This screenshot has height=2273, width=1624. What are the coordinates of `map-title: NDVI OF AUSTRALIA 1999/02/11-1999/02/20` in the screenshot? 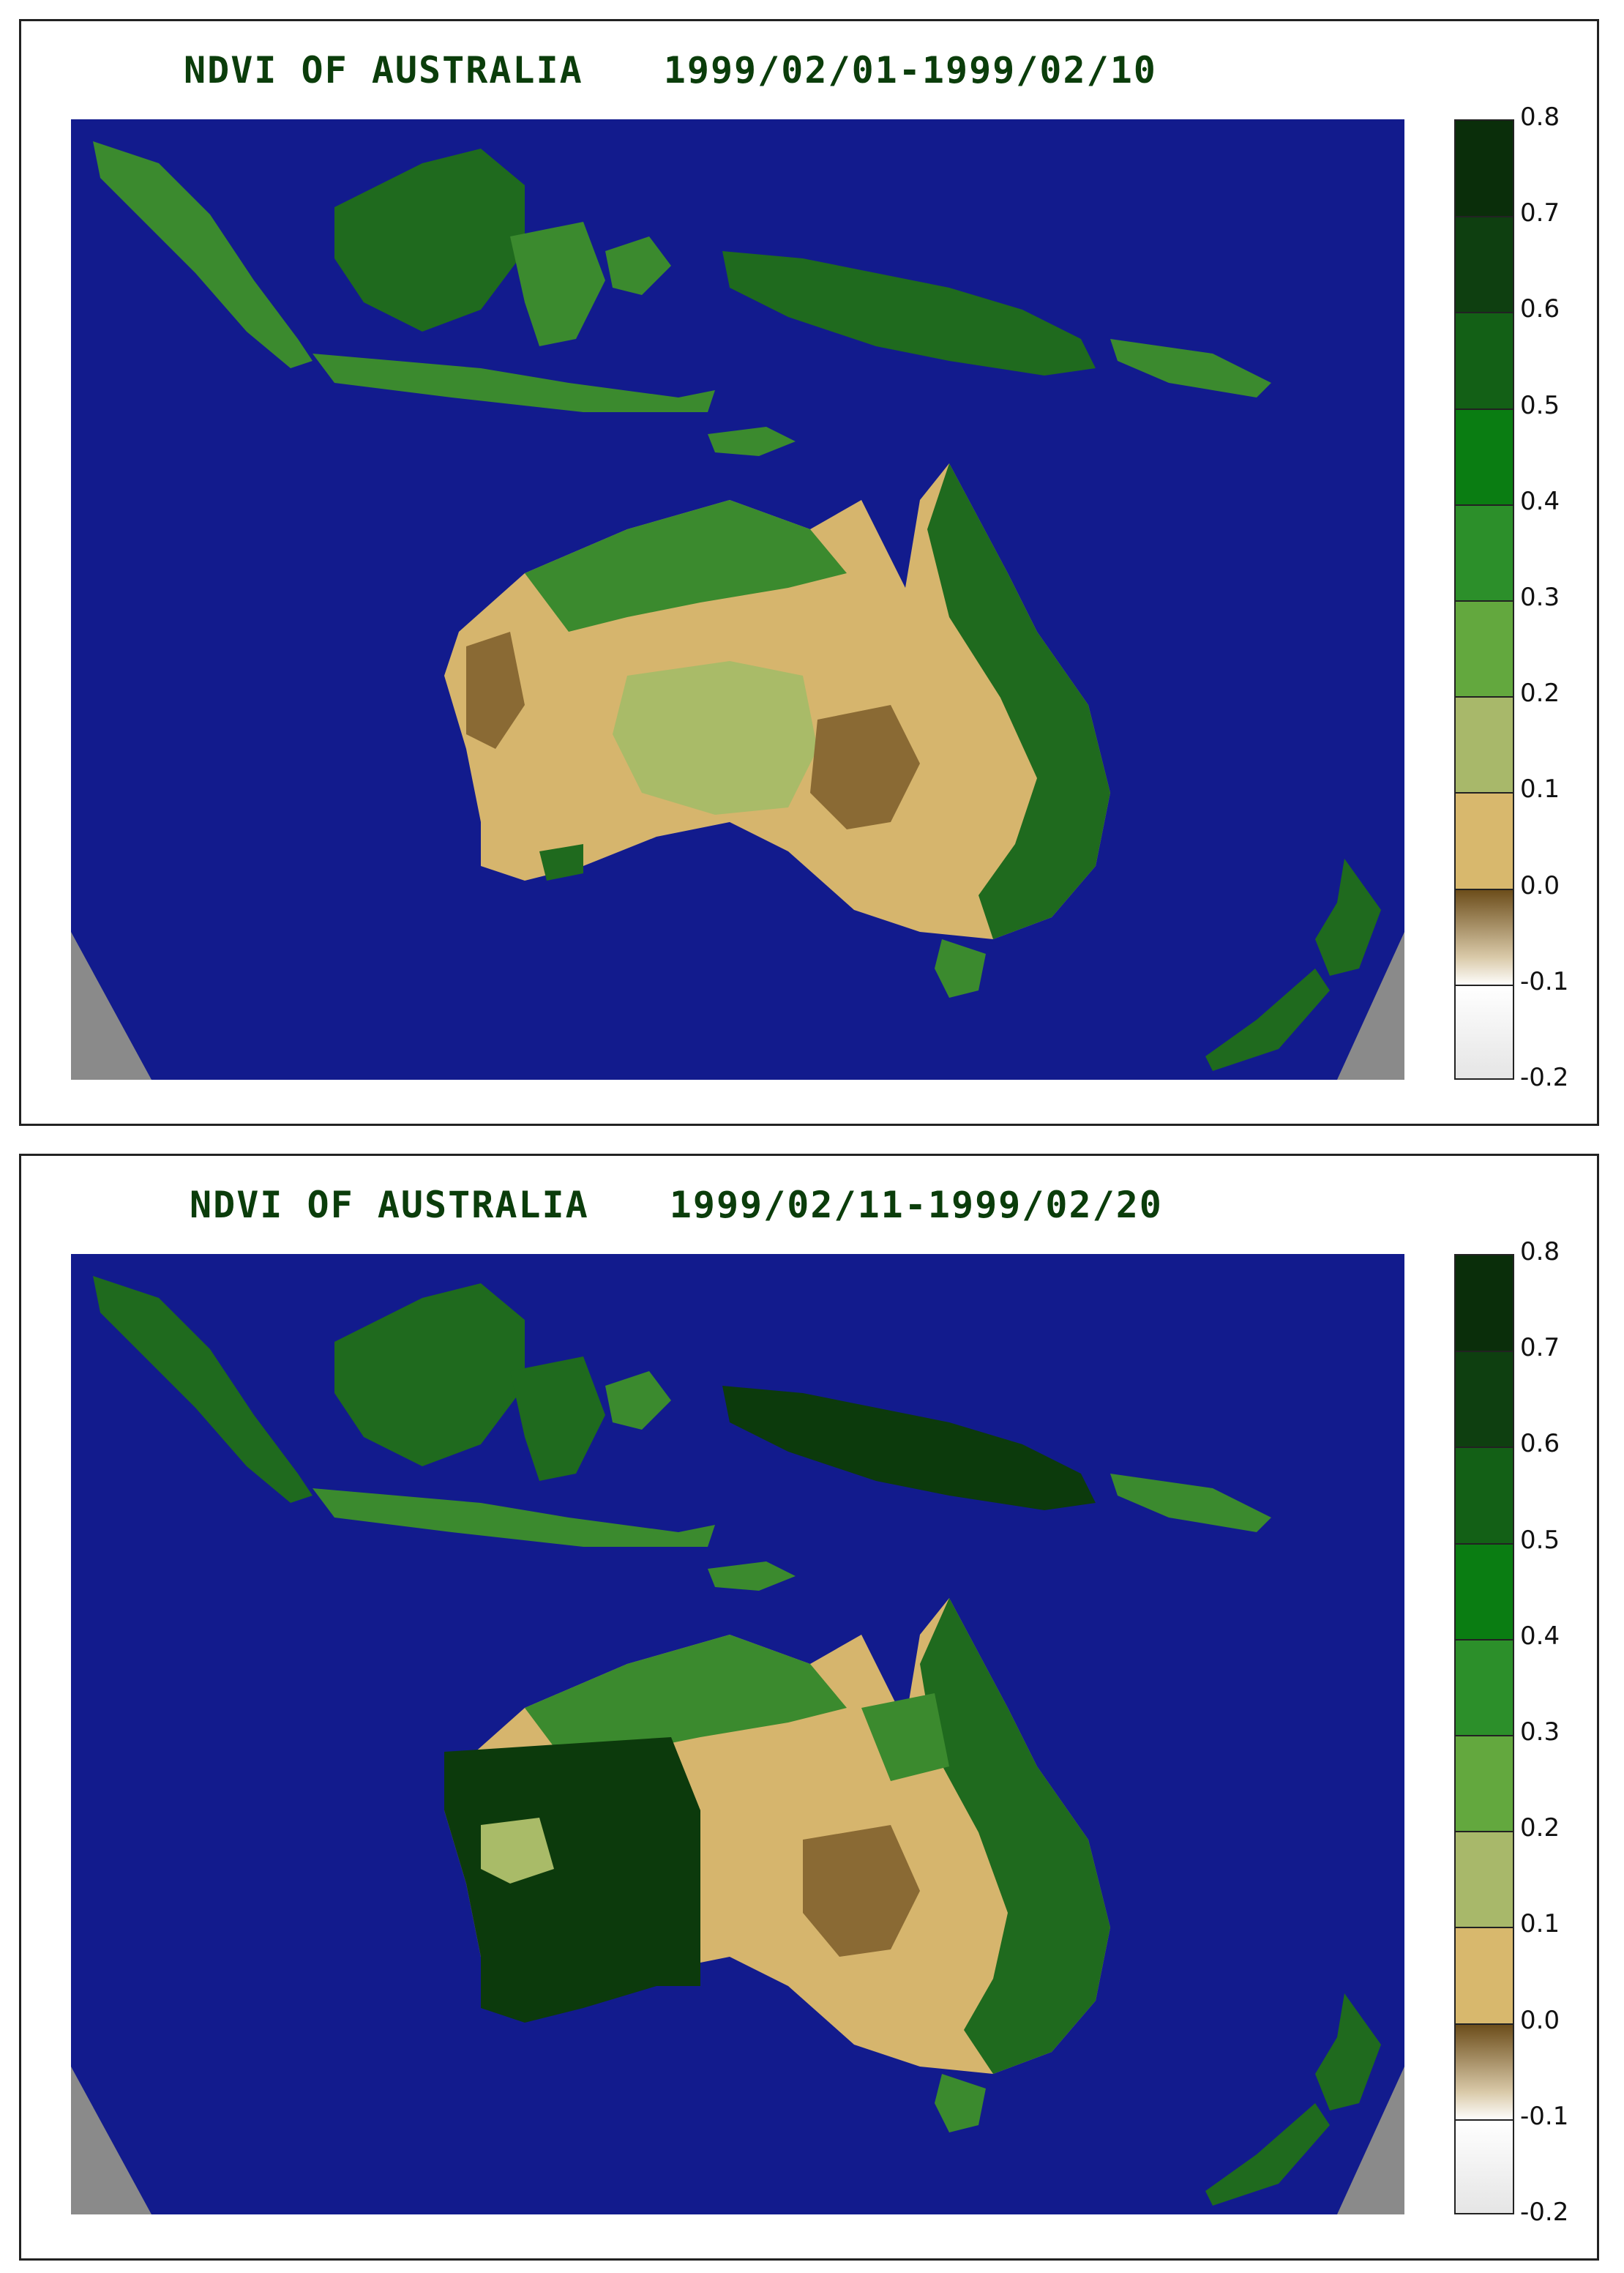 It's located at (676, 1205).